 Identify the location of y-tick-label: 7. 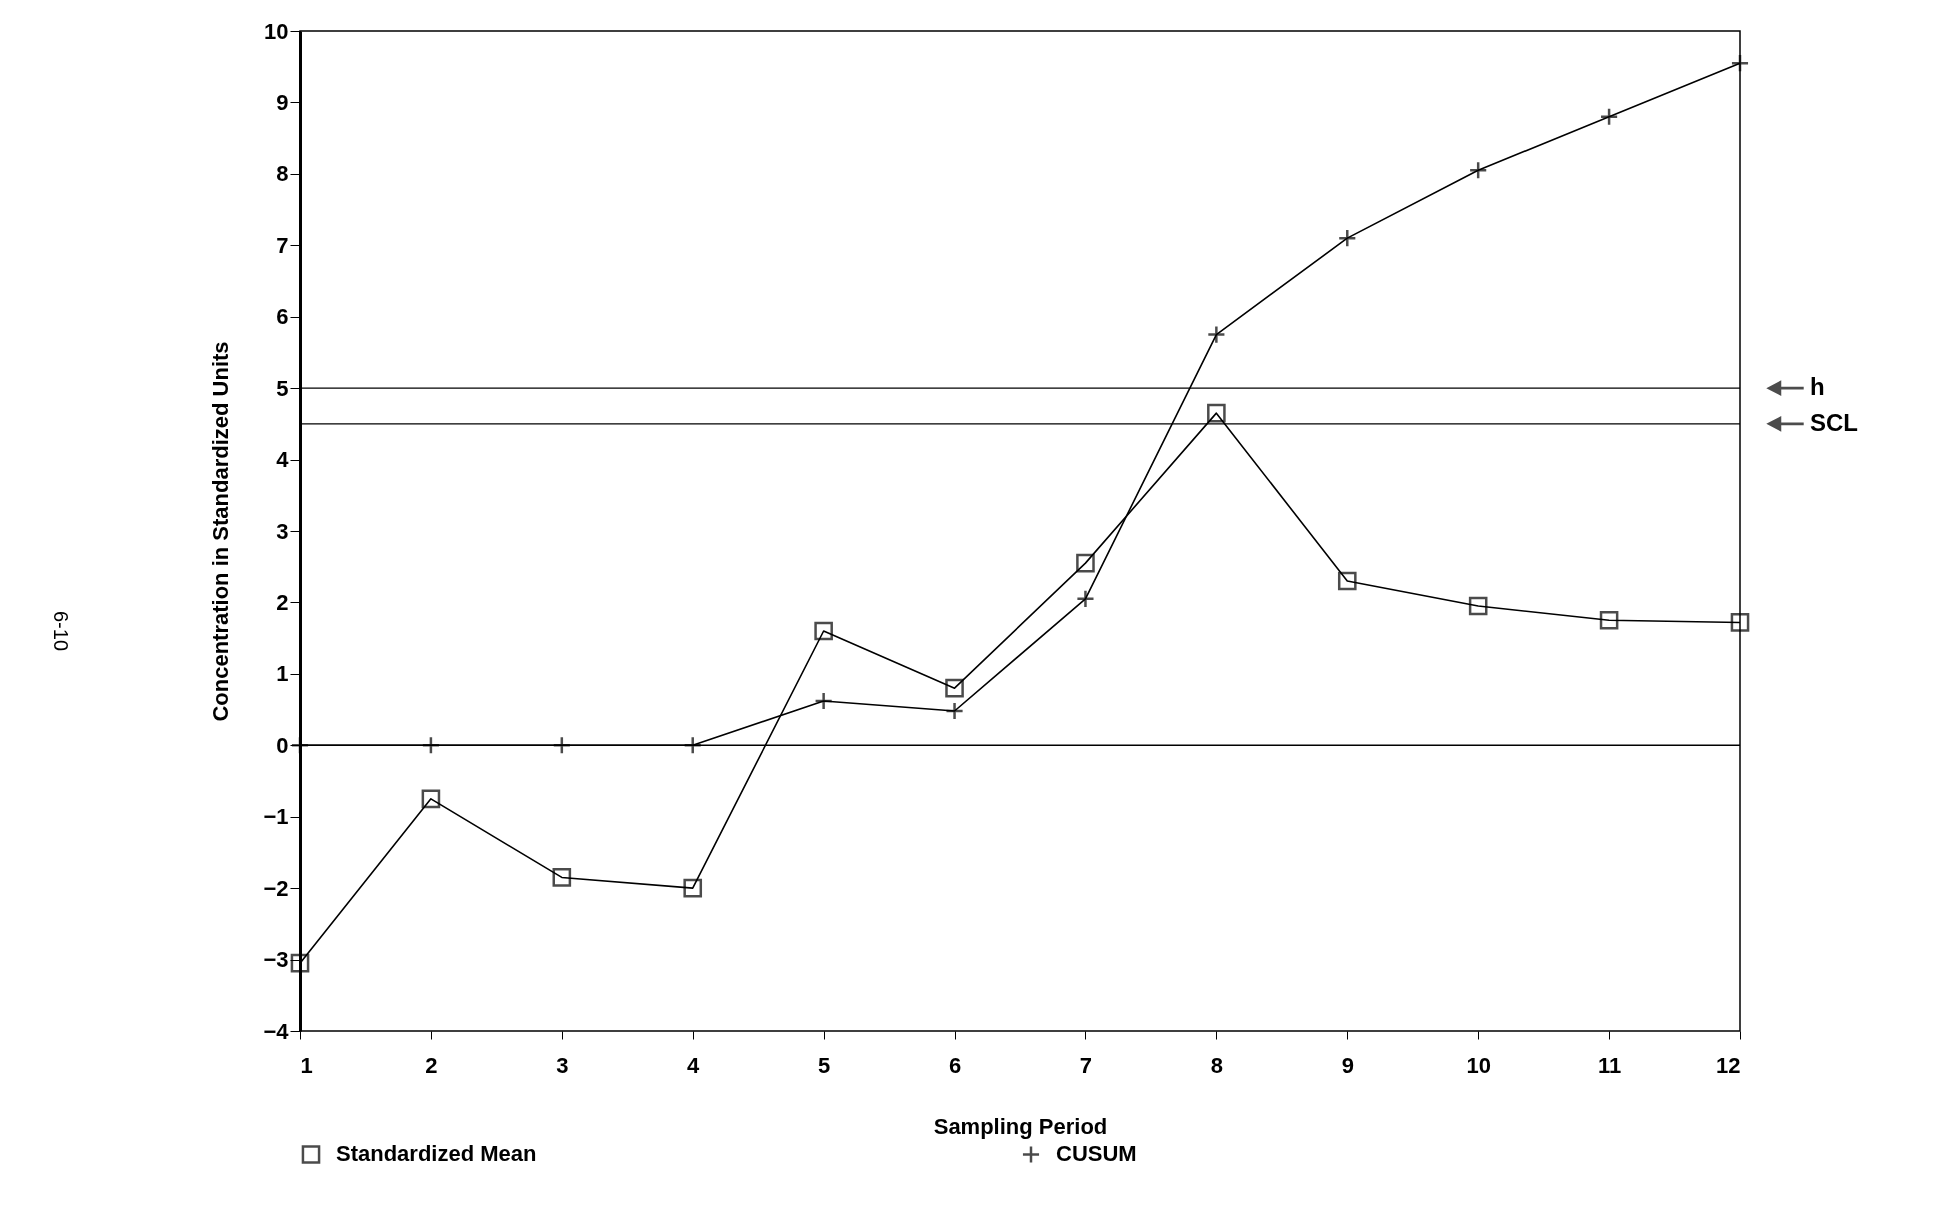
(282, 245).